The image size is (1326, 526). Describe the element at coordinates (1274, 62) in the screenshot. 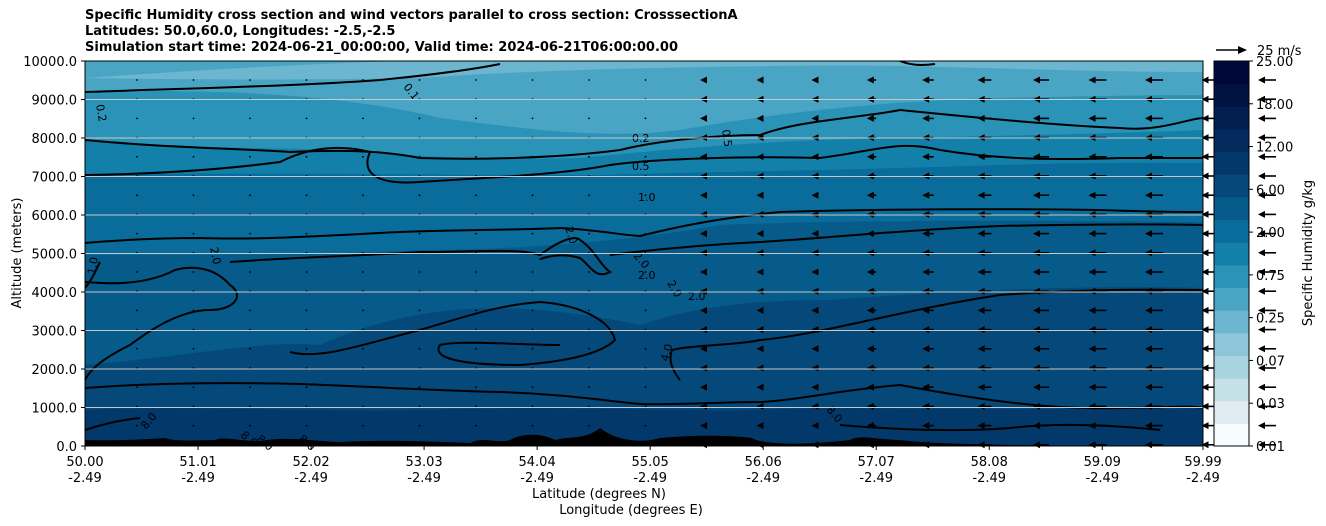

I see `colorbar-tick-label: 25.00` at that location.